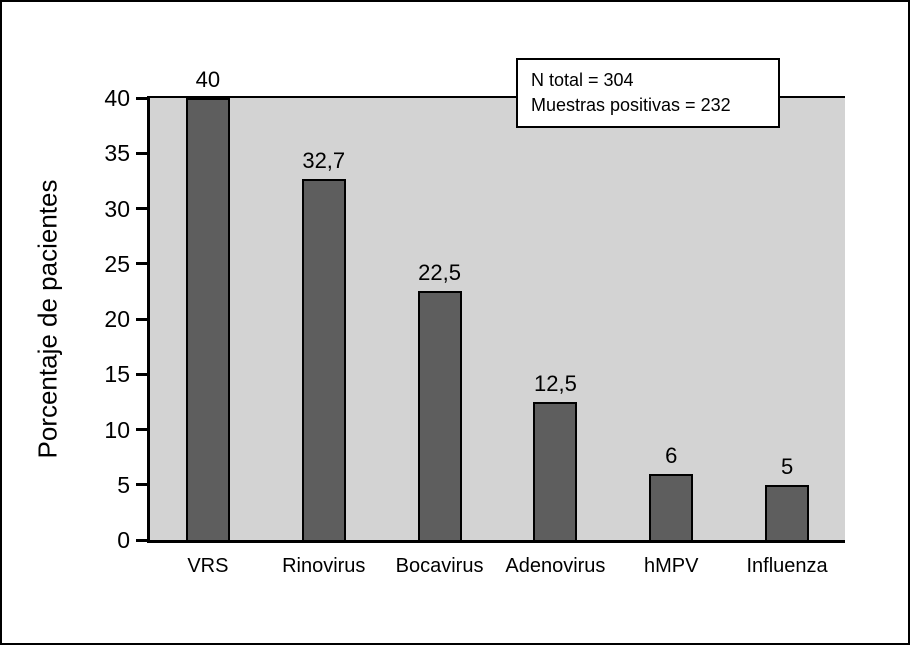 The height and width of the screenshot is (645, 910). Describe the element at coordinates (117, 153) in the screenshot. I see `y-tick-label-35: 35` at that location.